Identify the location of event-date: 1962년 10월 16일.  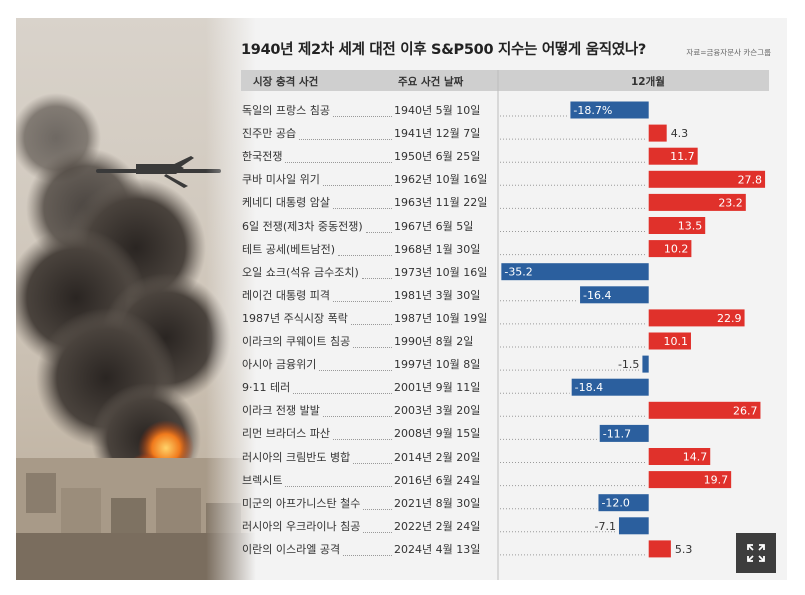
(441, 180).